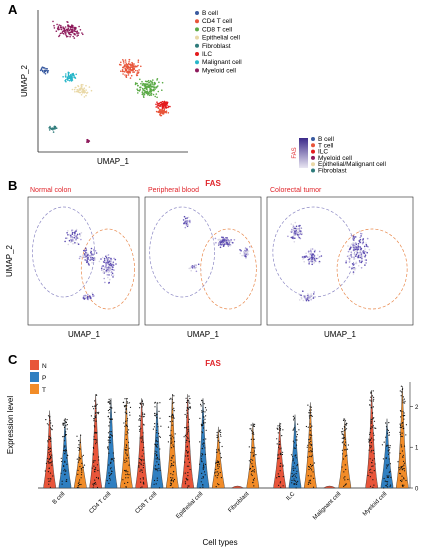 The image size is (427, 550). What do you see at coordinates (9, 260) in the screenshot?
I see `panel-b-ylabel: UMAP_2` at bounding box center [9, 260].